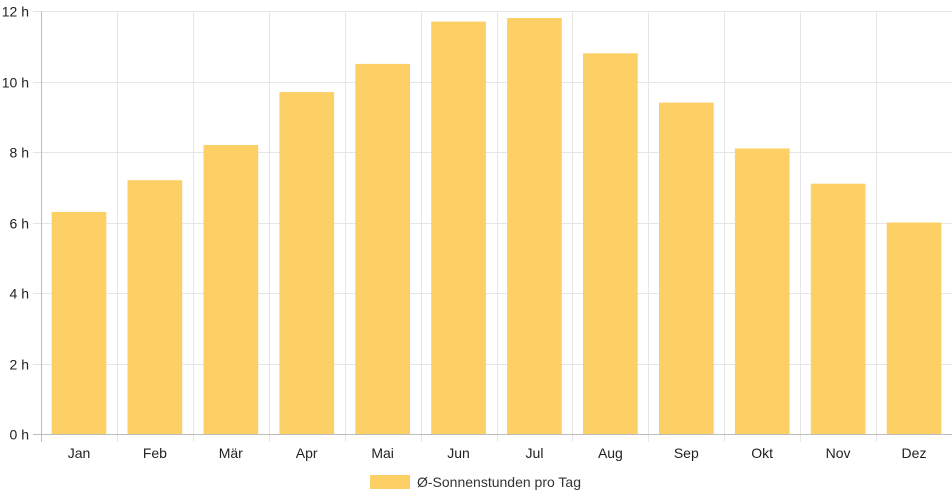  Describe the element at coordinates (914, 328) in the screenshot. I see `bar-dez` at that location.